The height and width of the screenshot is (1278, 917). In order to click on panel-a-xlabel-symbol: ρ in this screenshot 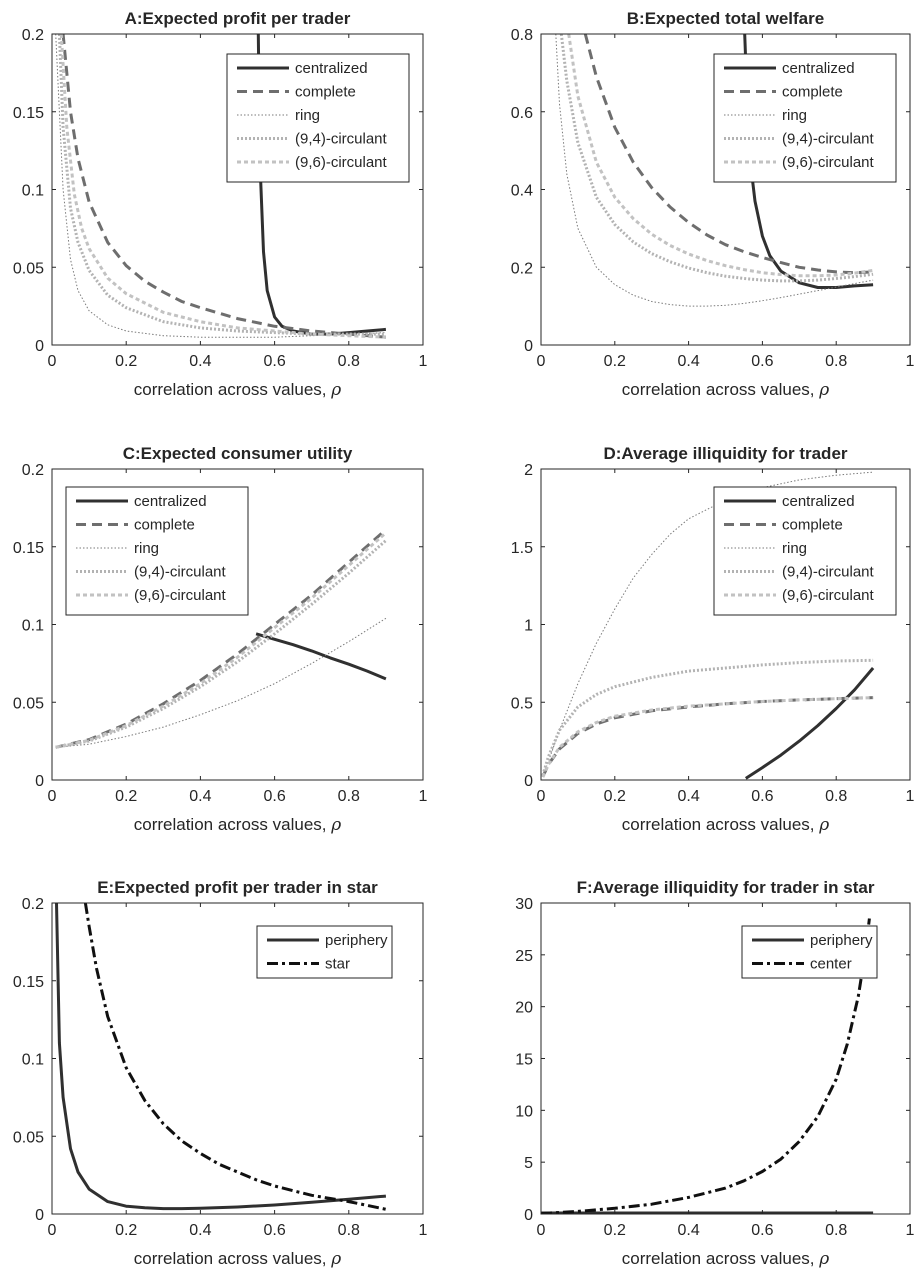, I will do `click(335, 390)`.